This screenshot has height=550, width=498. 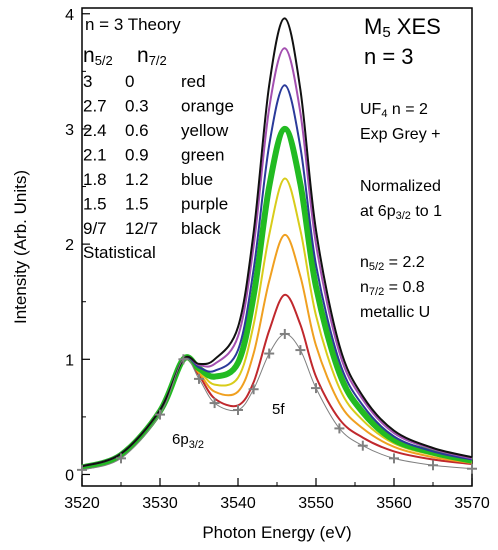 I want to click on y-tick-label: 0, so click(x=69, y=475).